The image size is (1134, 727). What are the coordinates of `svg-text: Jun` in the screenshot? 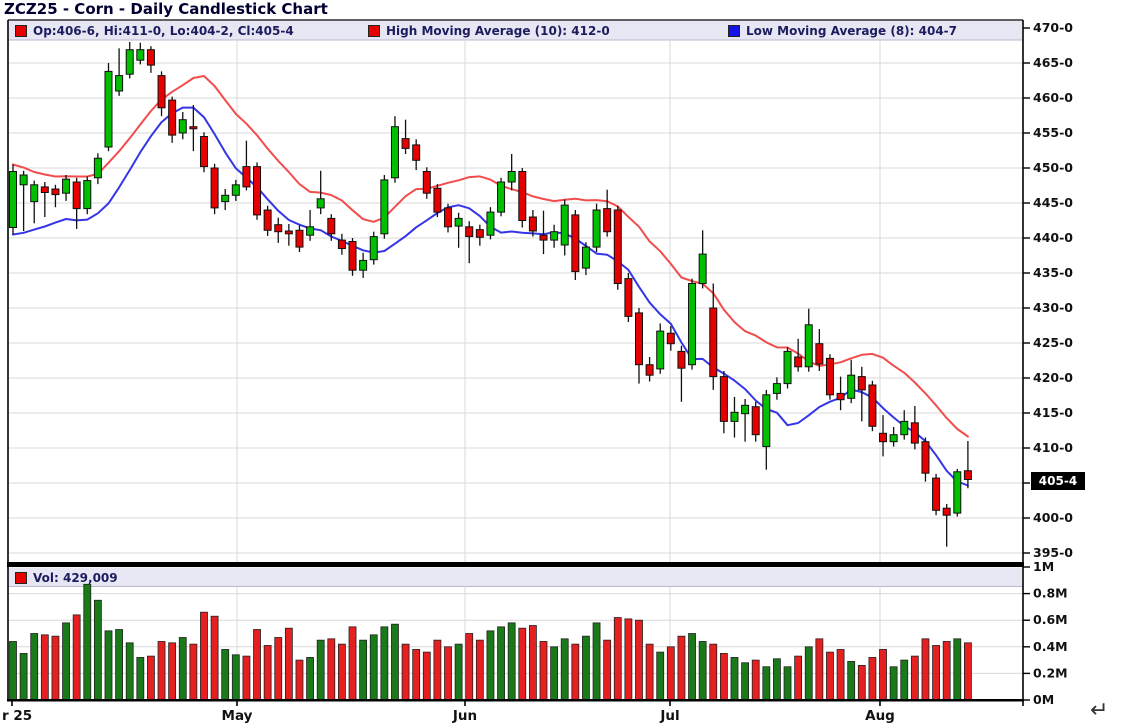 It's located at (464, 716).